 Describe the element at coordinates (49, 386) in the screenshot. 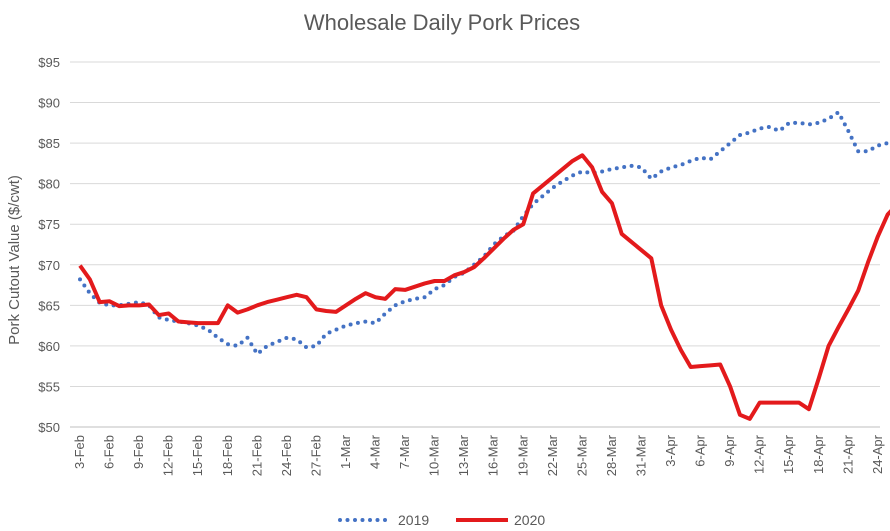

I see `y-tick-label: $55` at that location.